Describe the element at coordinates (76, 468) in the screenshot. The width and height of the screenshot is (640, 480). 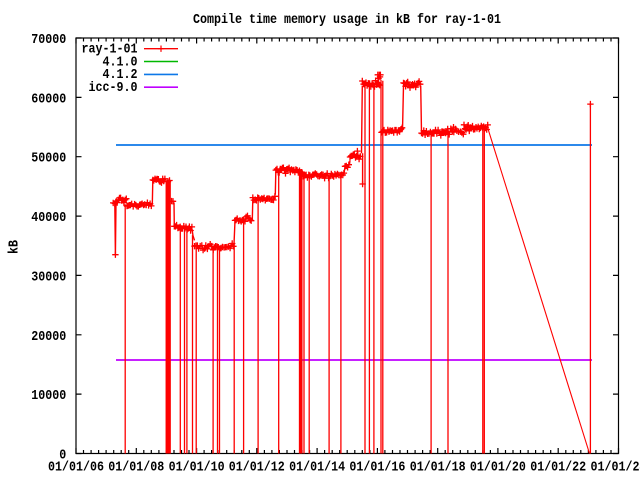
I see `svg-text: 01/01/06` at that location.